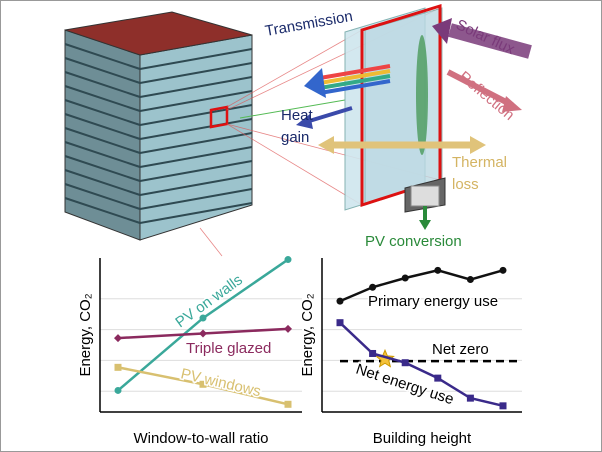 This screenshot has width=602, height=452. I want to click on net-zero-label: Net zero, so click(460, 349).